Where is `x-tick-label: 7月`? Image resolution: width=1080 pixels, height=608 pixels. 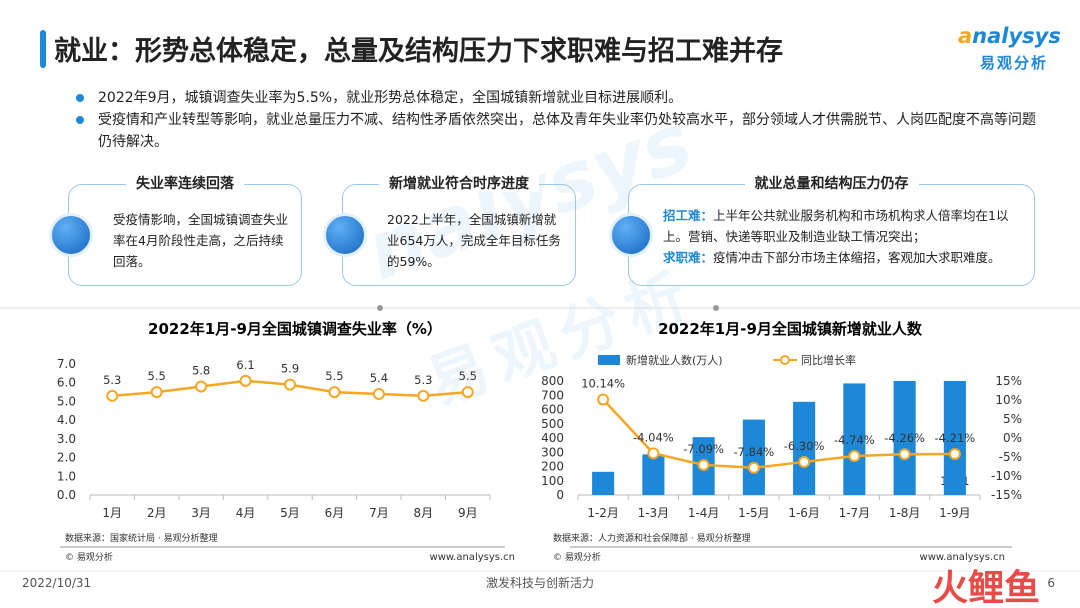
x-tick-label: 7月 is located at coordinates (379, 513).